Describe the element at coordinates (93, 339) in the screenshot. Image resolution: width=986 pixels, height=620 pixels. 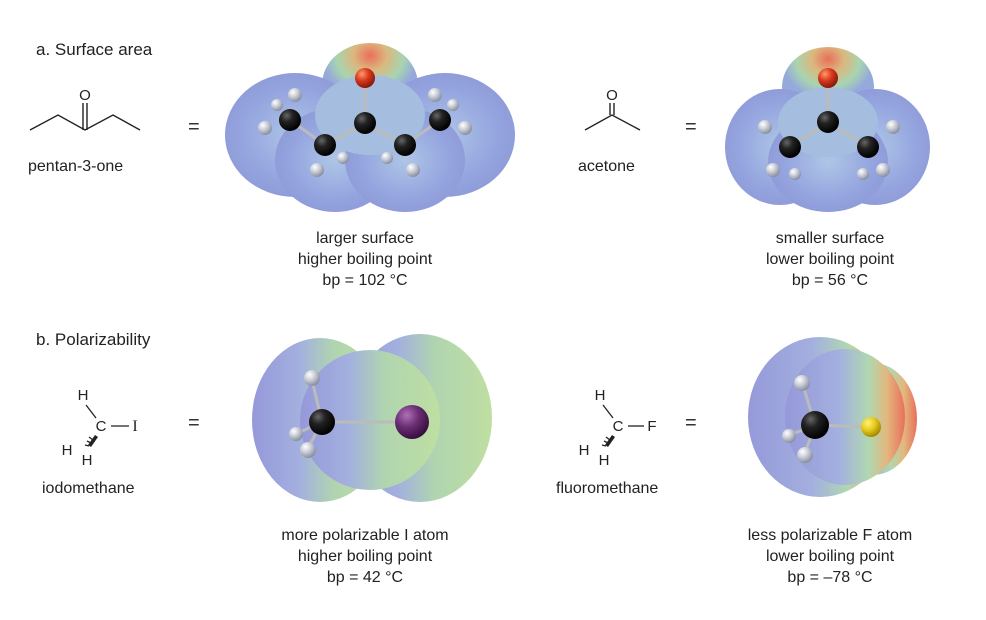
I see `section-b-title: b. Polarizability` at that location.